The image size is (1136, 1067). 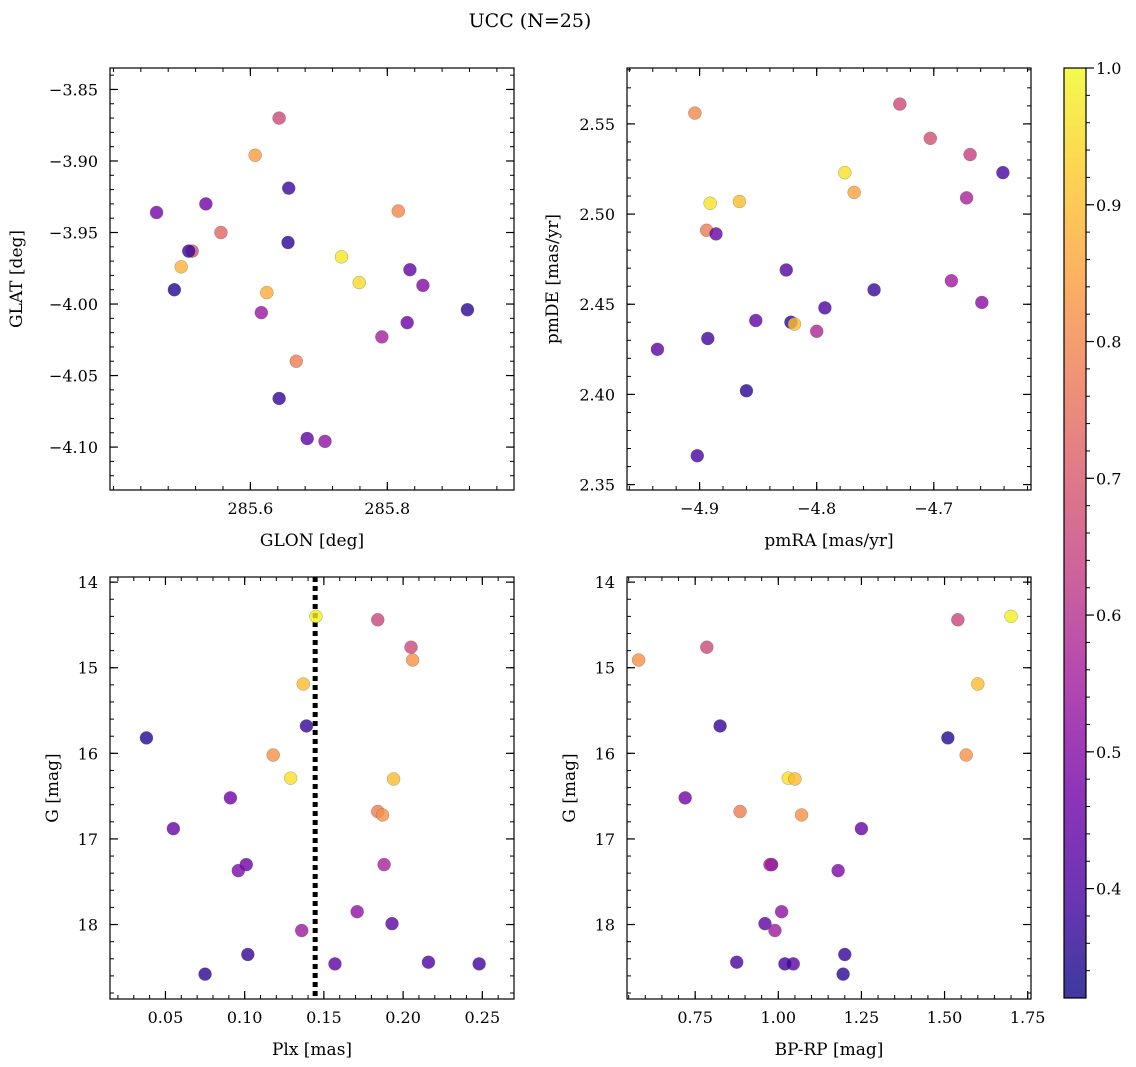 I want to click on y-tick-label: 2.40, so click(x=597, y=394).